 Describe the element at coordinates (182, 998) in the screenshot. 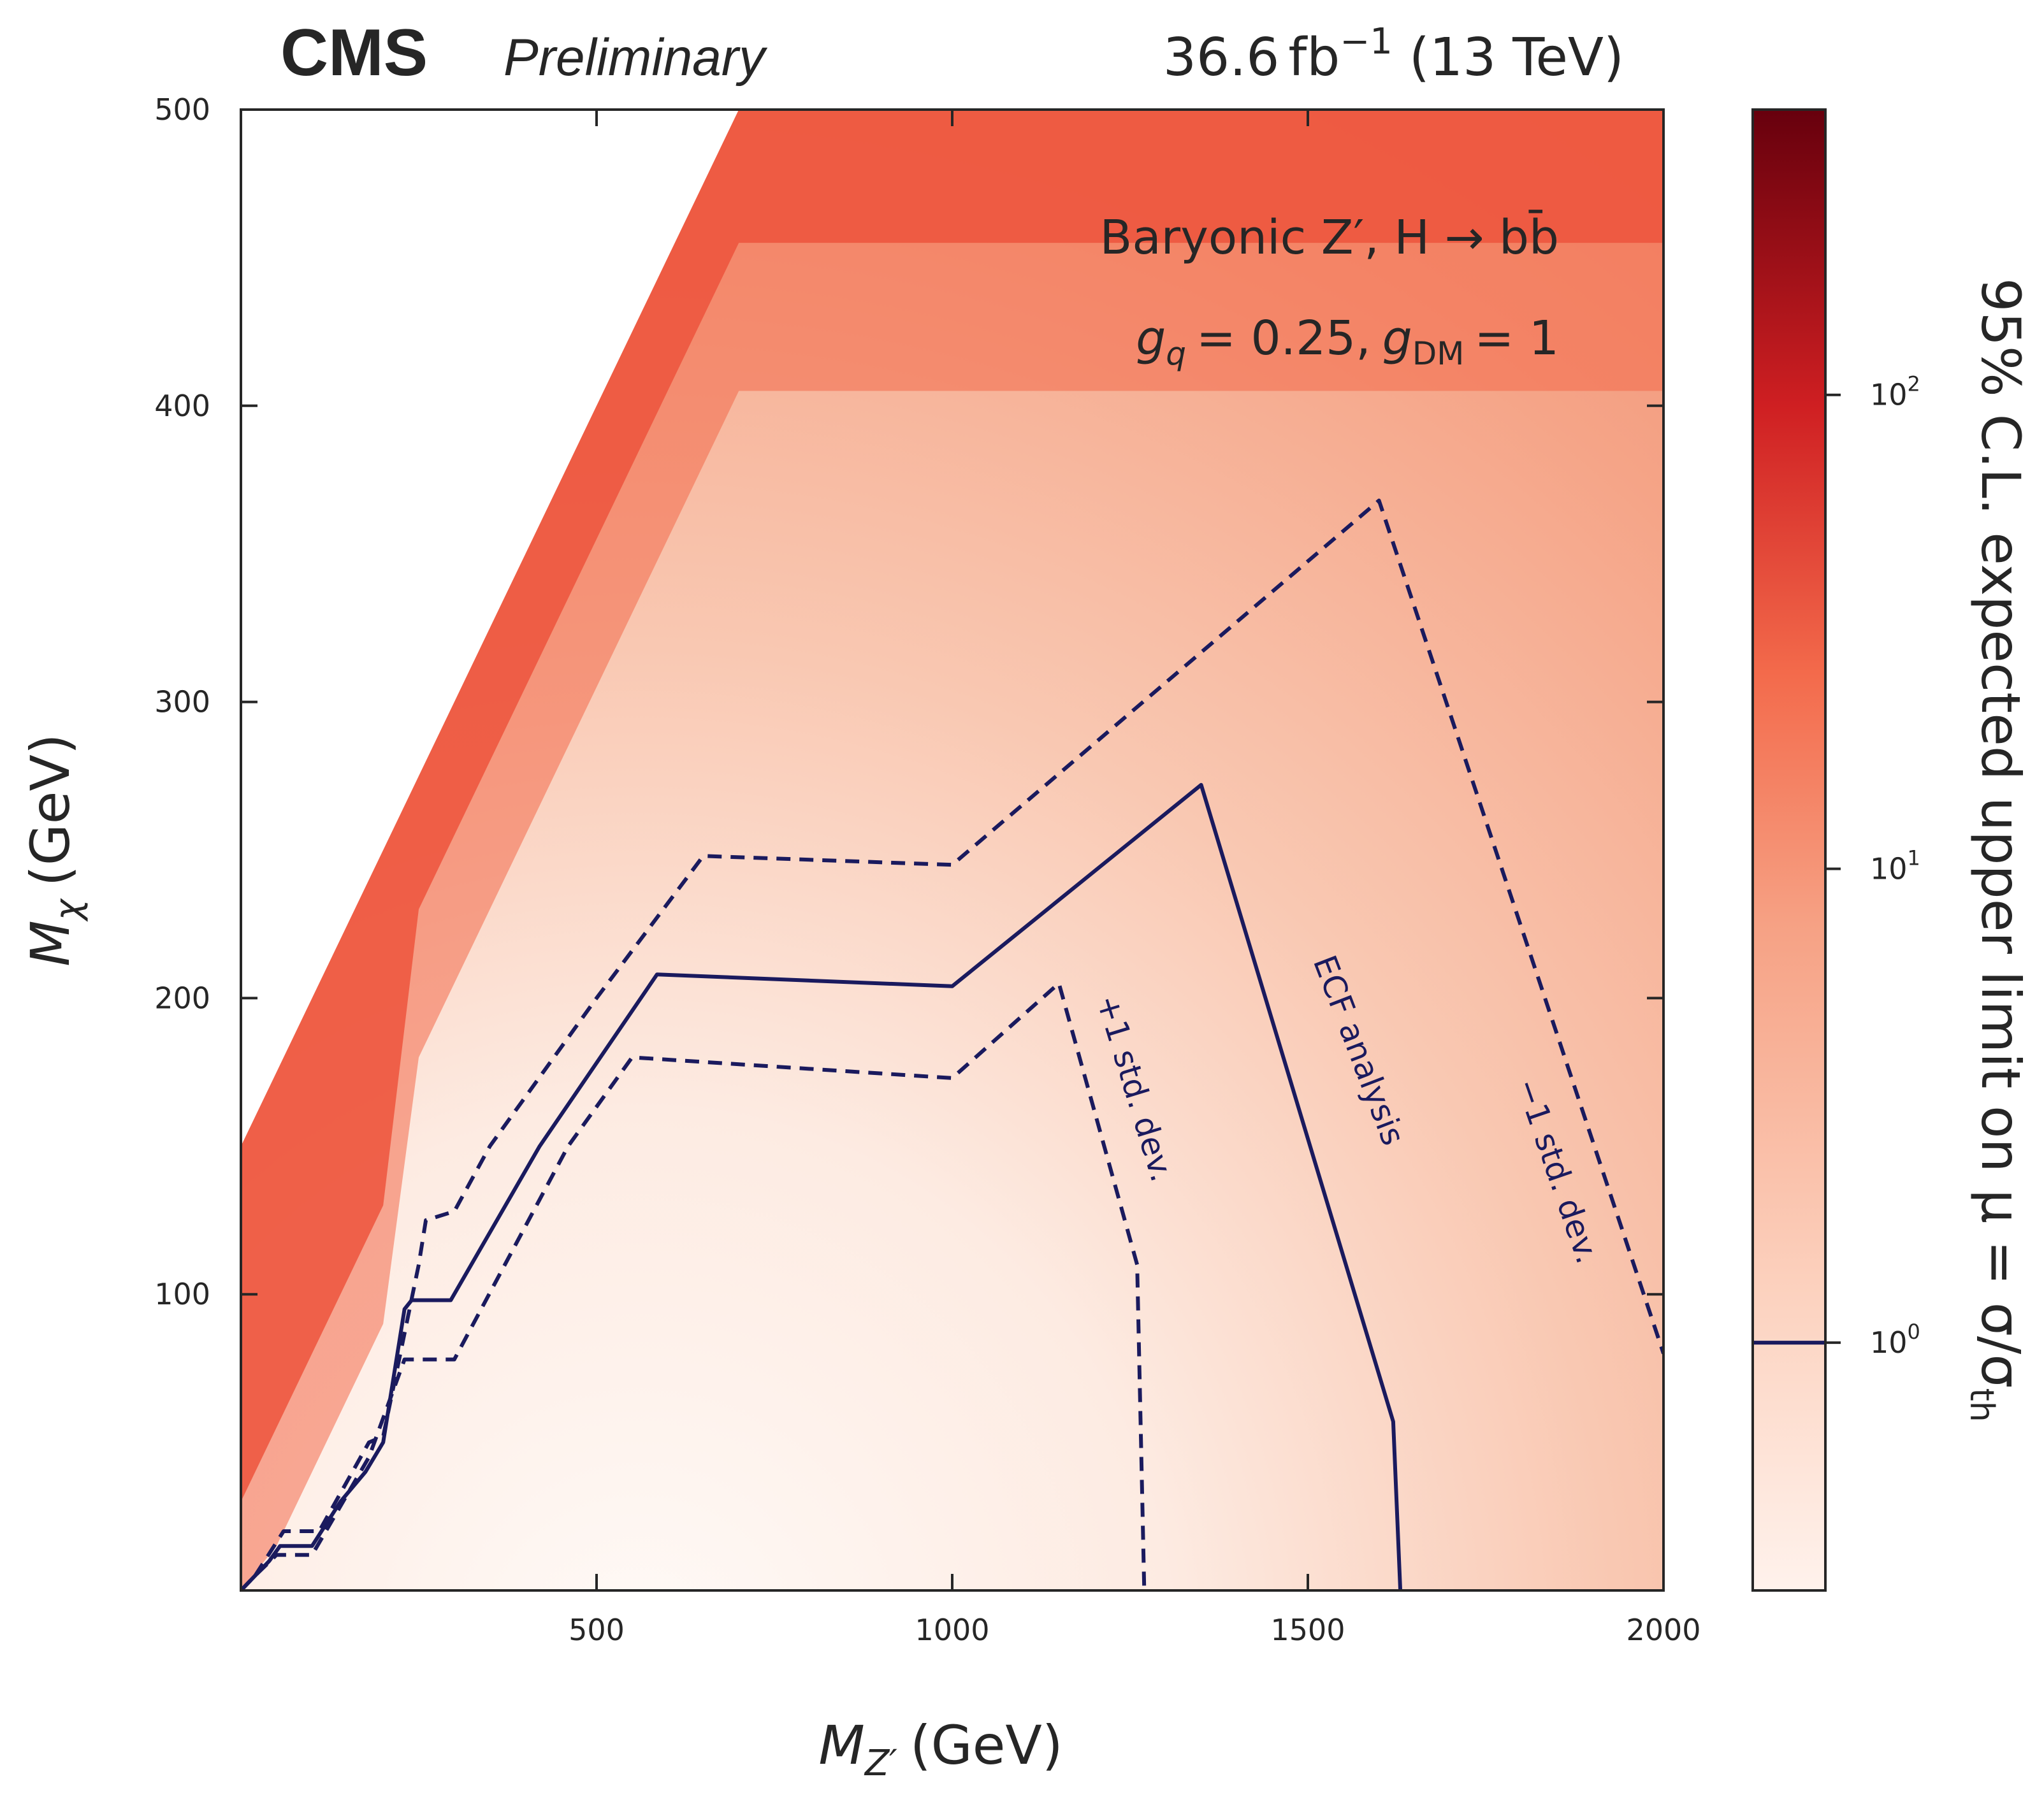

I see `y-tick-label: 200` at that location.